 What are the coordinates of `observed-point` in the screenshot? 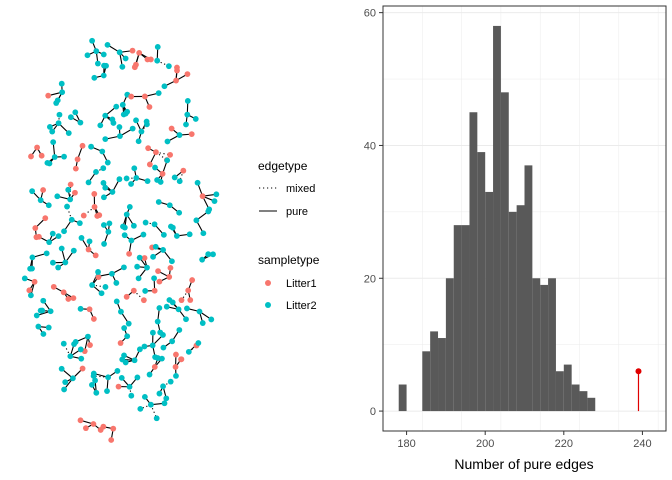 It's located at (638, 371).